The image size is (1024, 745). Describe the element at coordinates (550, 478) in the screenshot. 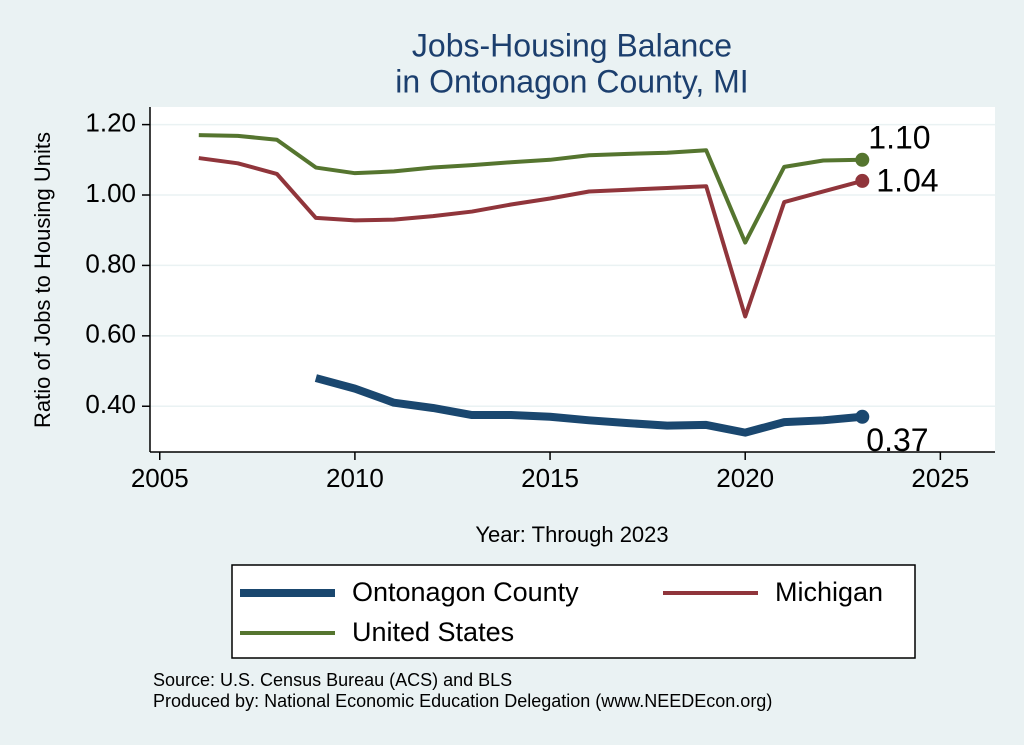

I see `x-tick-label: 2015` at that location.